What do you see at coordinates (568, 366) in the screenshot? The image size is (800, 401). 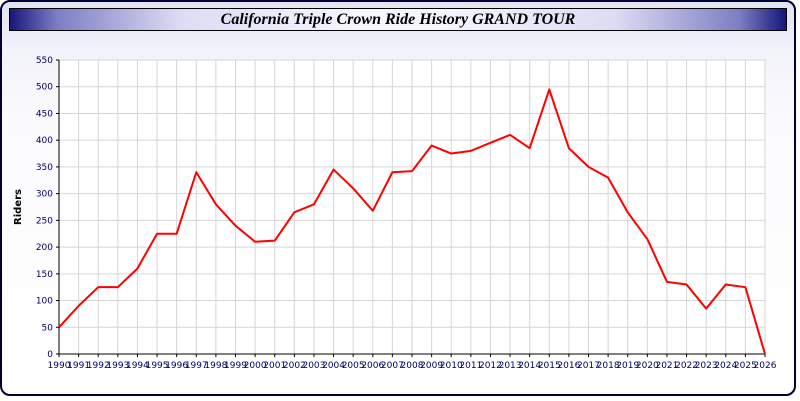 I see `x-tick-label: 2016` at bounding box center [568, 366].